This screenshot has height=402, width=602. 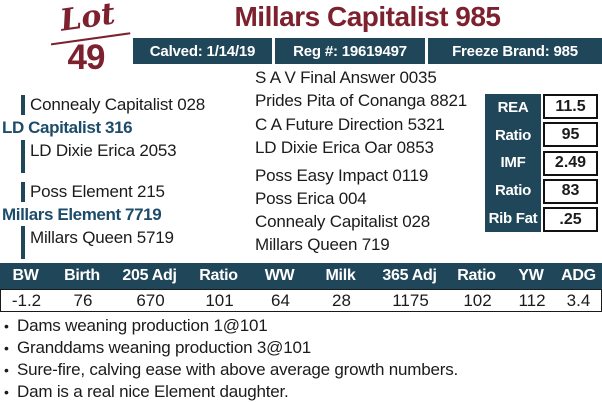 What do you see at coordinates (322, 244) in the screenshot?
I see `pedigree-ancestor: Millars Queen 719` at bounding box center [322, 244].